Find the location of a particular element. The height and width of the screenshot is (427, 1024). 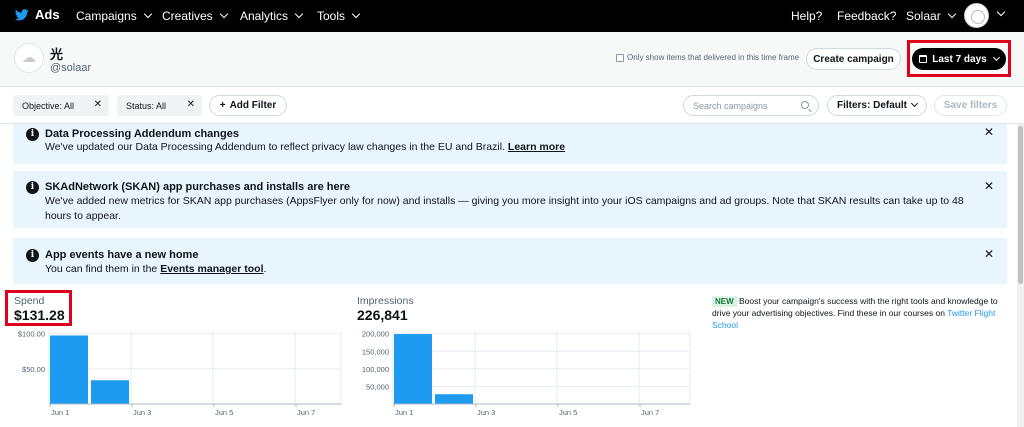

notice-title: App events have a new home is located at coordinates (122, 255).